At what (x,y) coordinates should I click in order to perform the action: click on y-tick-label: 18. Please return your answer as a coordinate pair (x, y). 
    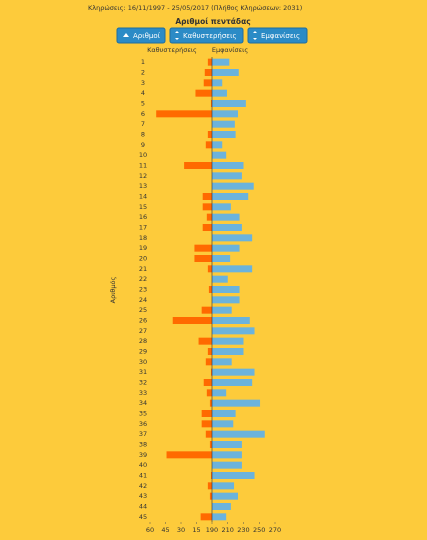
    Looking at the image, I should click on (143, 238).